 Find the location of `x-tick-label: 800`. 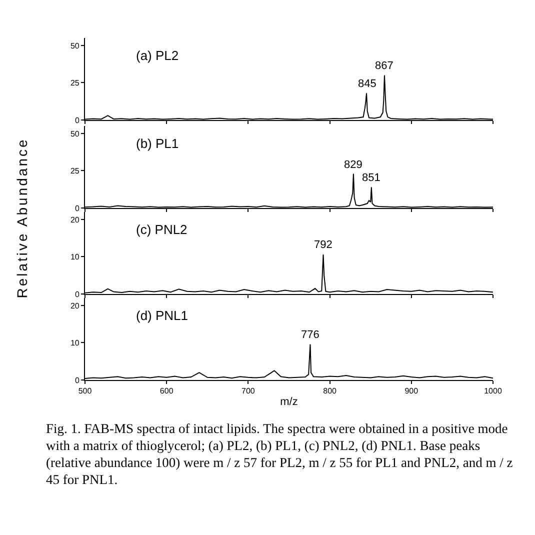

x-tick-label: 800 is located at coordinates (330, 391).